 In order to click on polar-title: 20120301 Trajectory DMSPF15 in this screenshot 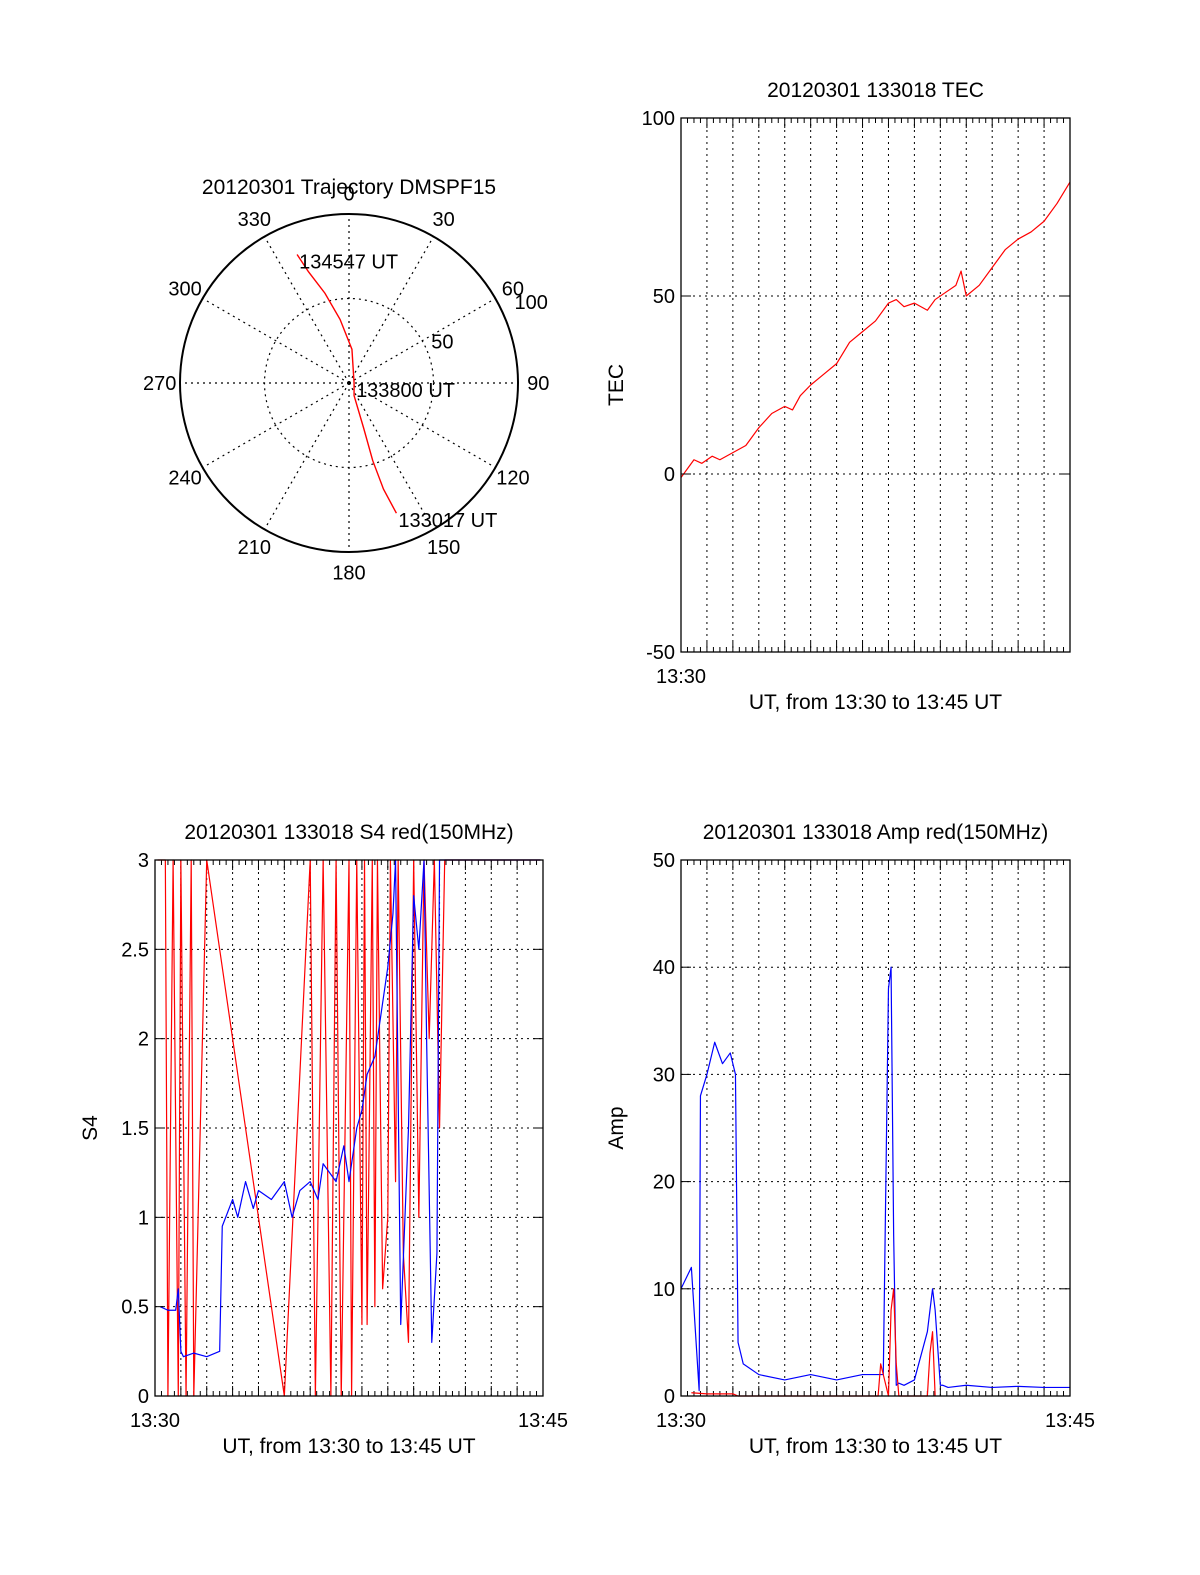, I will do `click(349, 187)`.